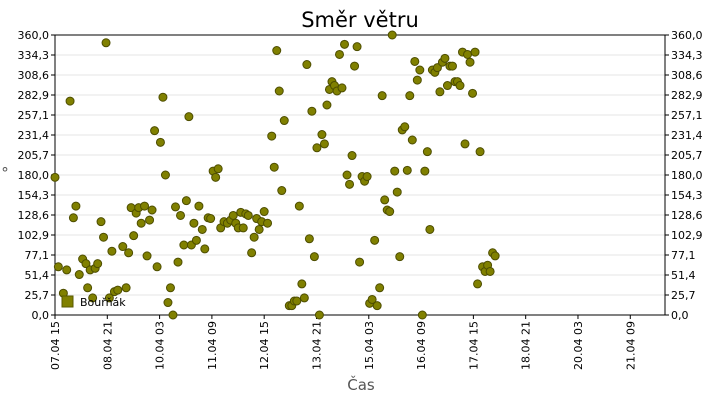  Describe the element at coordinates (473, 345) in the screenshot. I see `x-tick-label: 17.04 15` at that location.